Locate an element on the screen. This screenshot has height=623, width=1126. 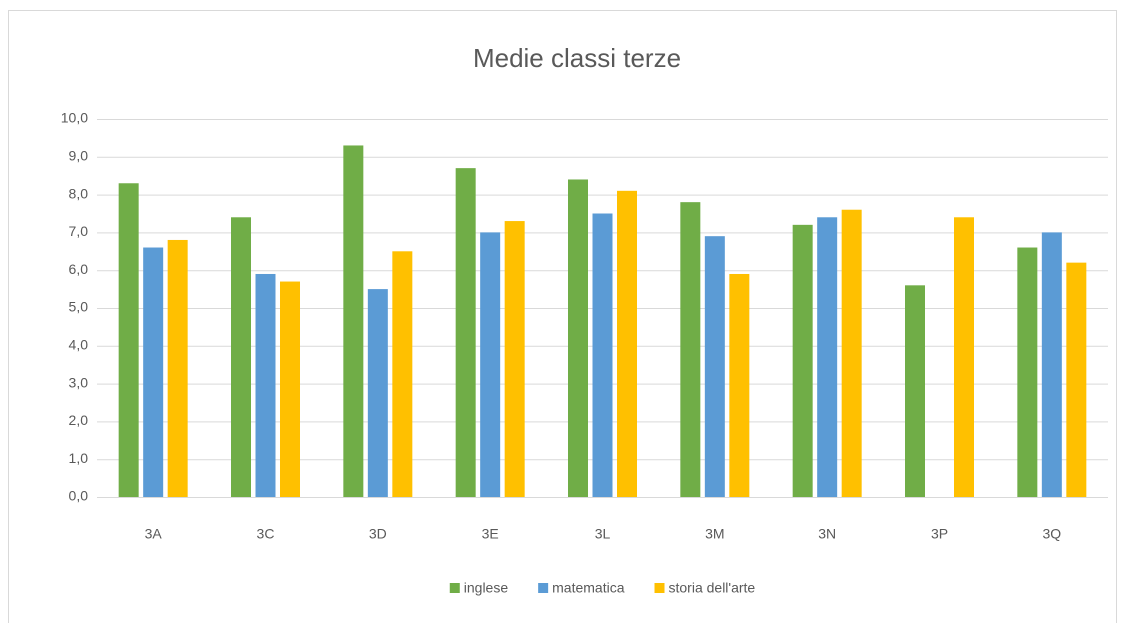
y-tick-label: 1,0 is located at coordinates (79, 458).